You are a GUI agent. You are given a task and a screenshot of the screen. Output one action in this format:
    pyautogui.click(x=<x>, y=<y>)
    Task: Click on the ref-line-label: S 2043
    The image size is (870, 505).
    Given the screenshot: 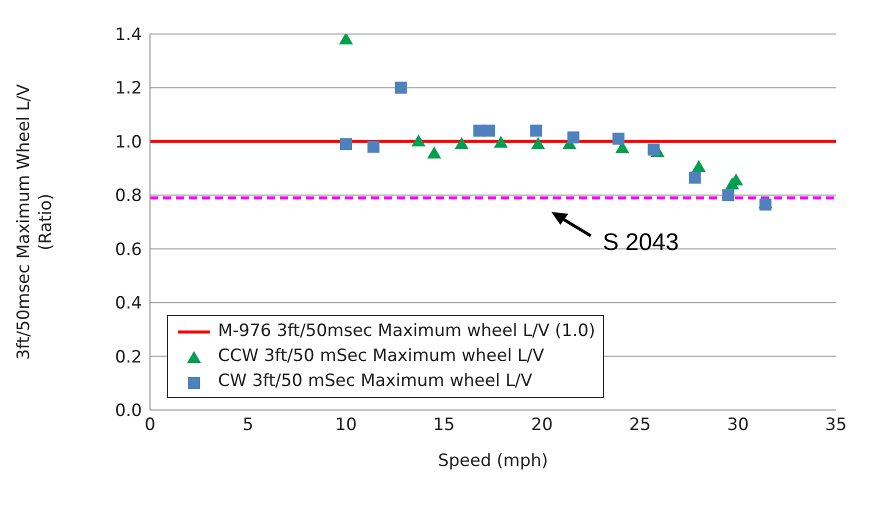 What is the action you would take?
    pyautogui.click(x=640, y=242)
    